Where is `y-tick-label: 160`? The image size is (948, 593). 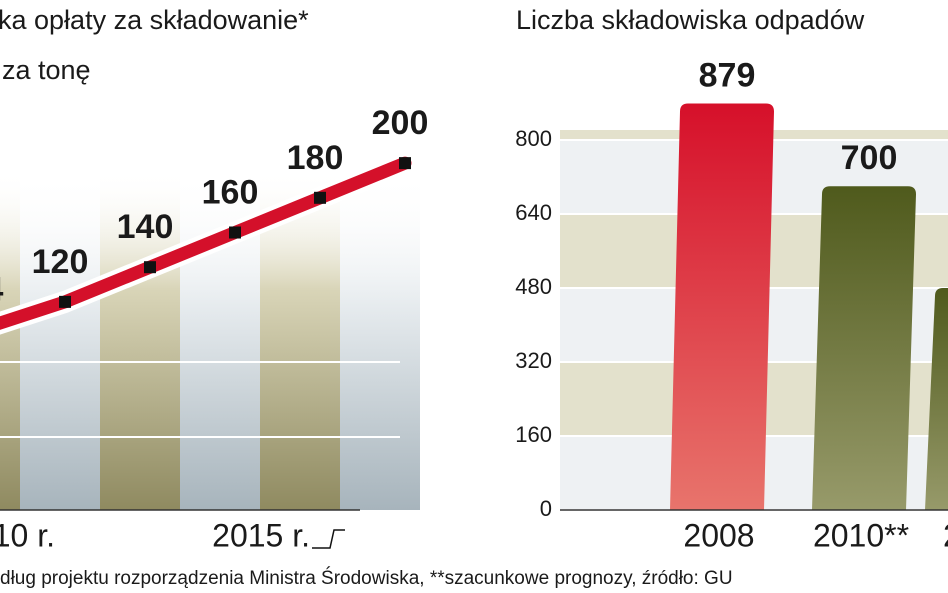 y-tick-label: 160 is located at coordinates (533, 434).